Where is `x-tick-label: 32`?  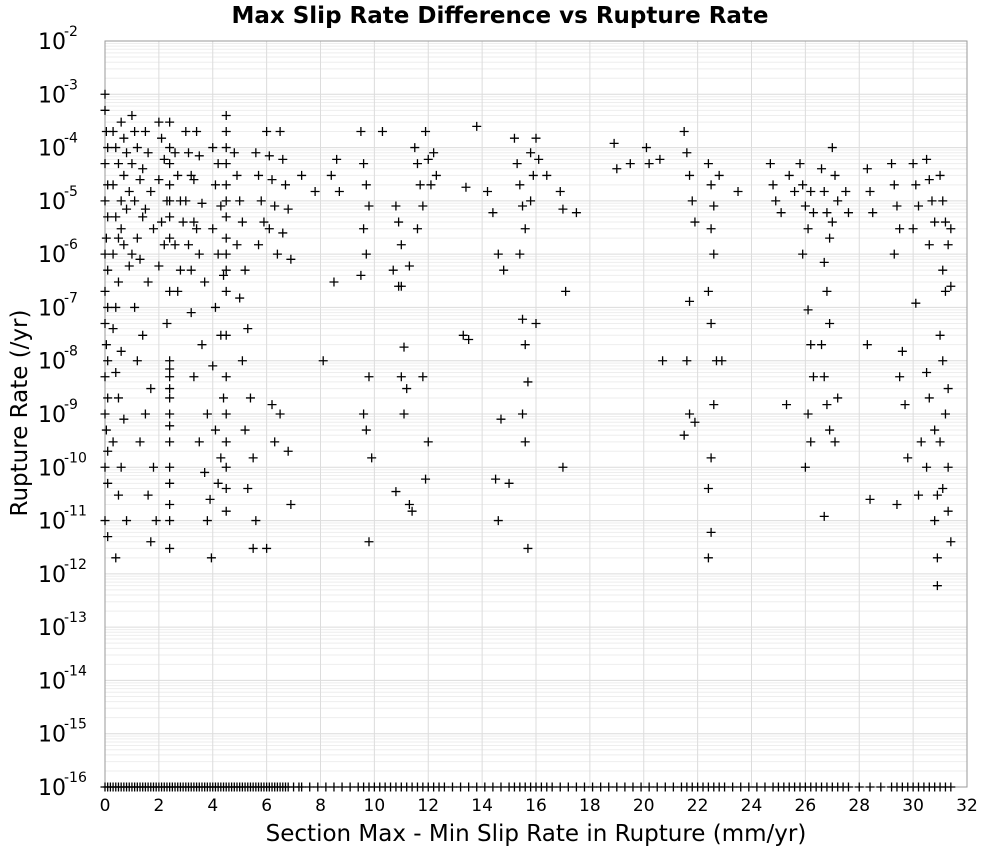
x-tick-label: 32 is located at coordinates (967, 806).